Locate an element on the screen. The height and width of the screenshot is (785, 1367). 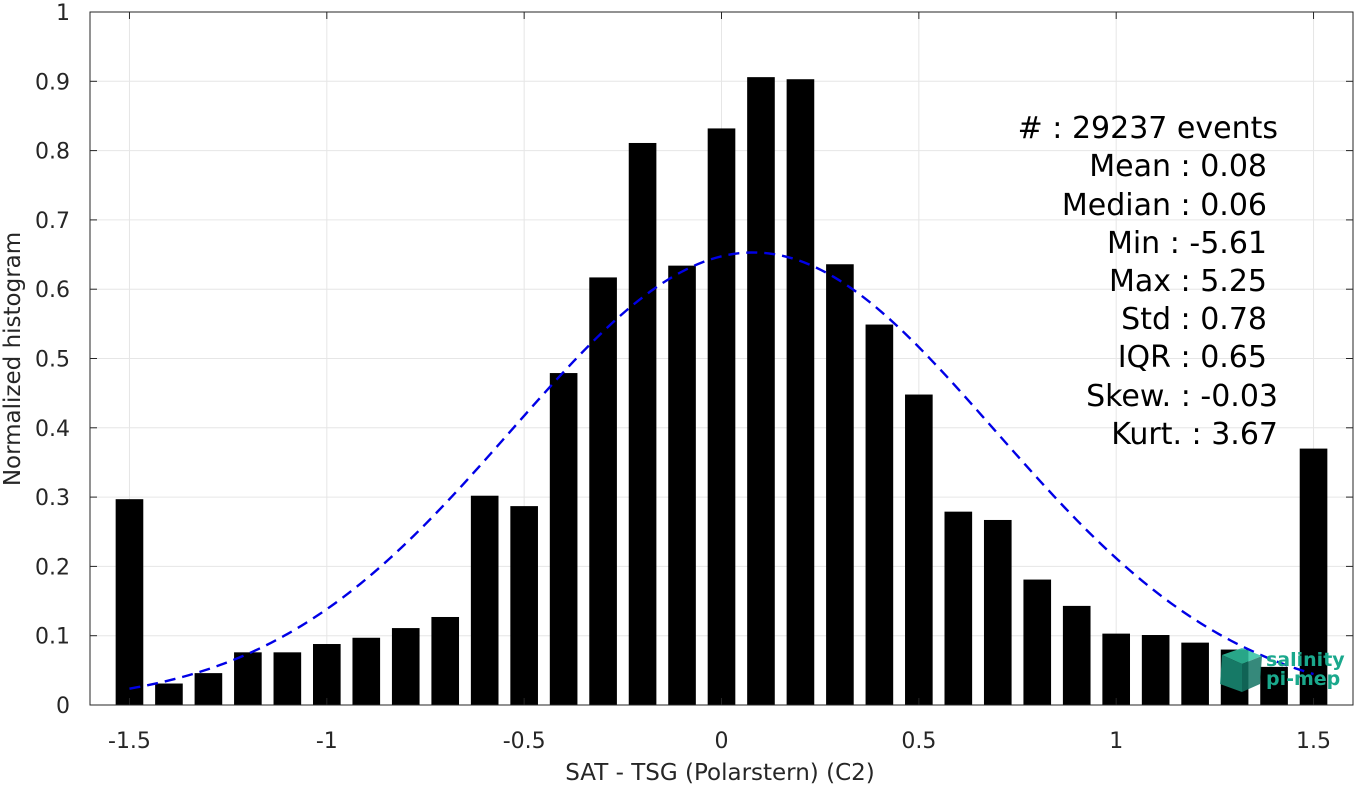
stat-iqr: IQR : 0.65 is located at coordinates (1192, 357).